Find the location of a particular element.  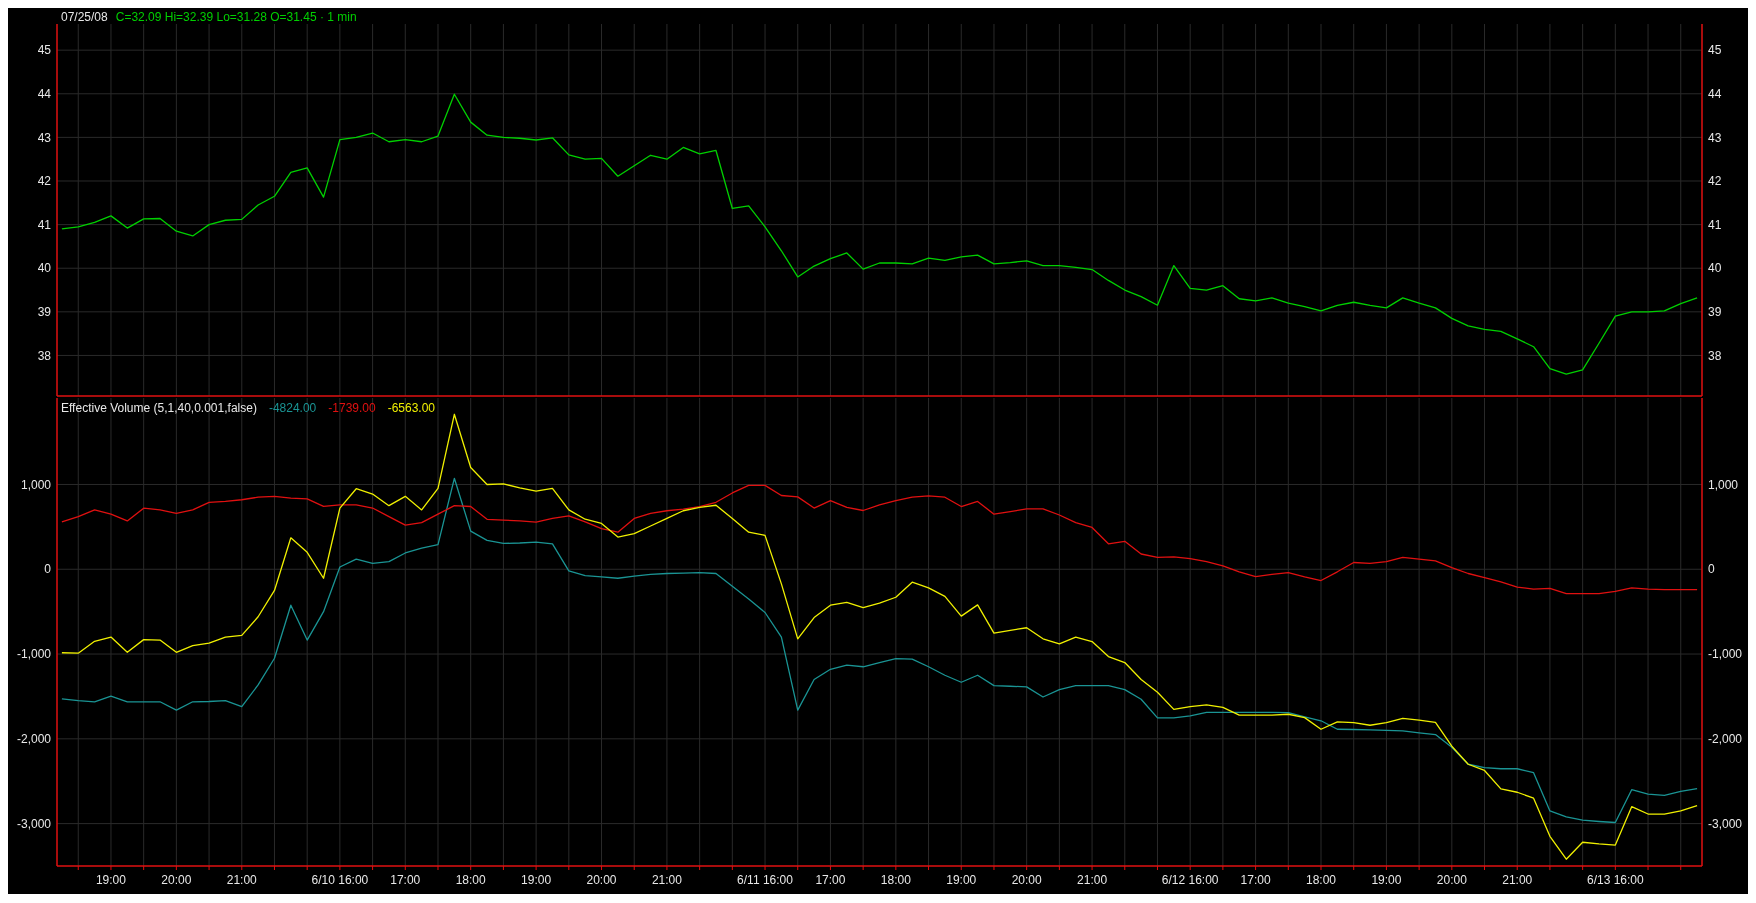

y2-tick-label: 43 is located at coordinates (1715, 137).